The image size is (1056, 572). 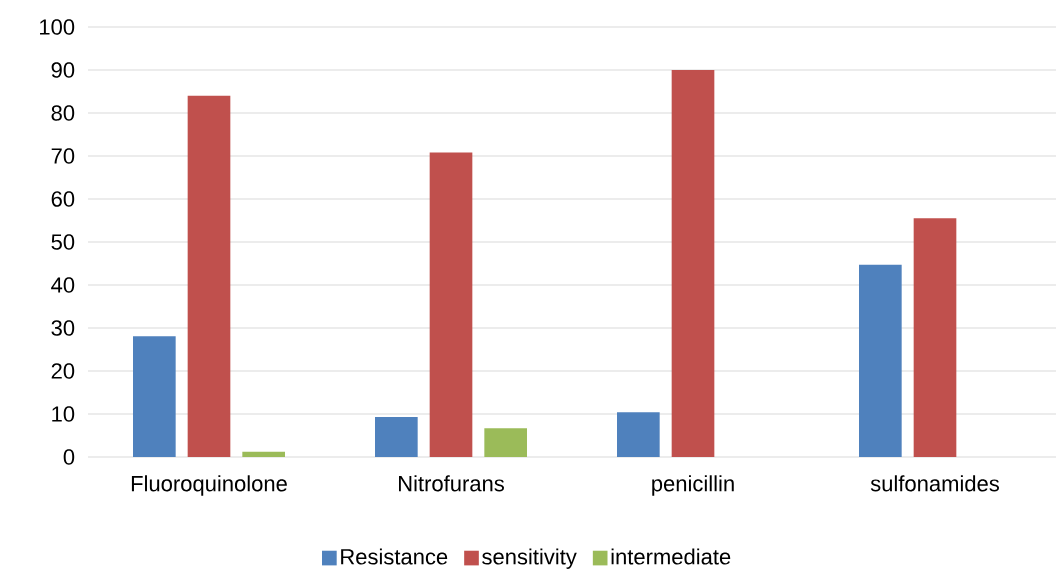 I want to click on legend-label: intermediate, so click(x=671, y=556).